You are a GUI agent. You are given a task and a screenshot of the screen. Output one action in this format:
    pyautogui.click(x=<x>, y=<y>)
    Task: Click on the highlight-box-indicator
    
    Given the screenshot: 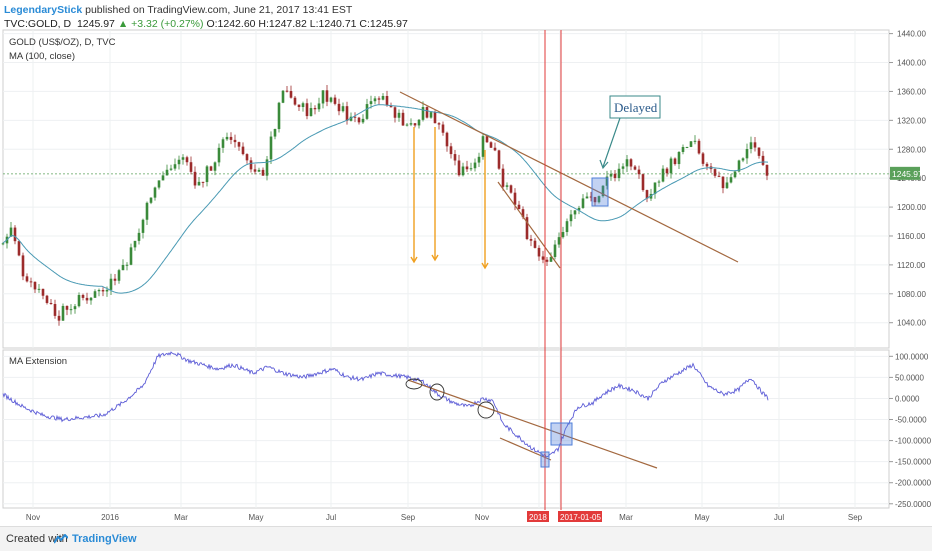 What is the action you would take?
    pyautogui.click(x=561, y=434)
    